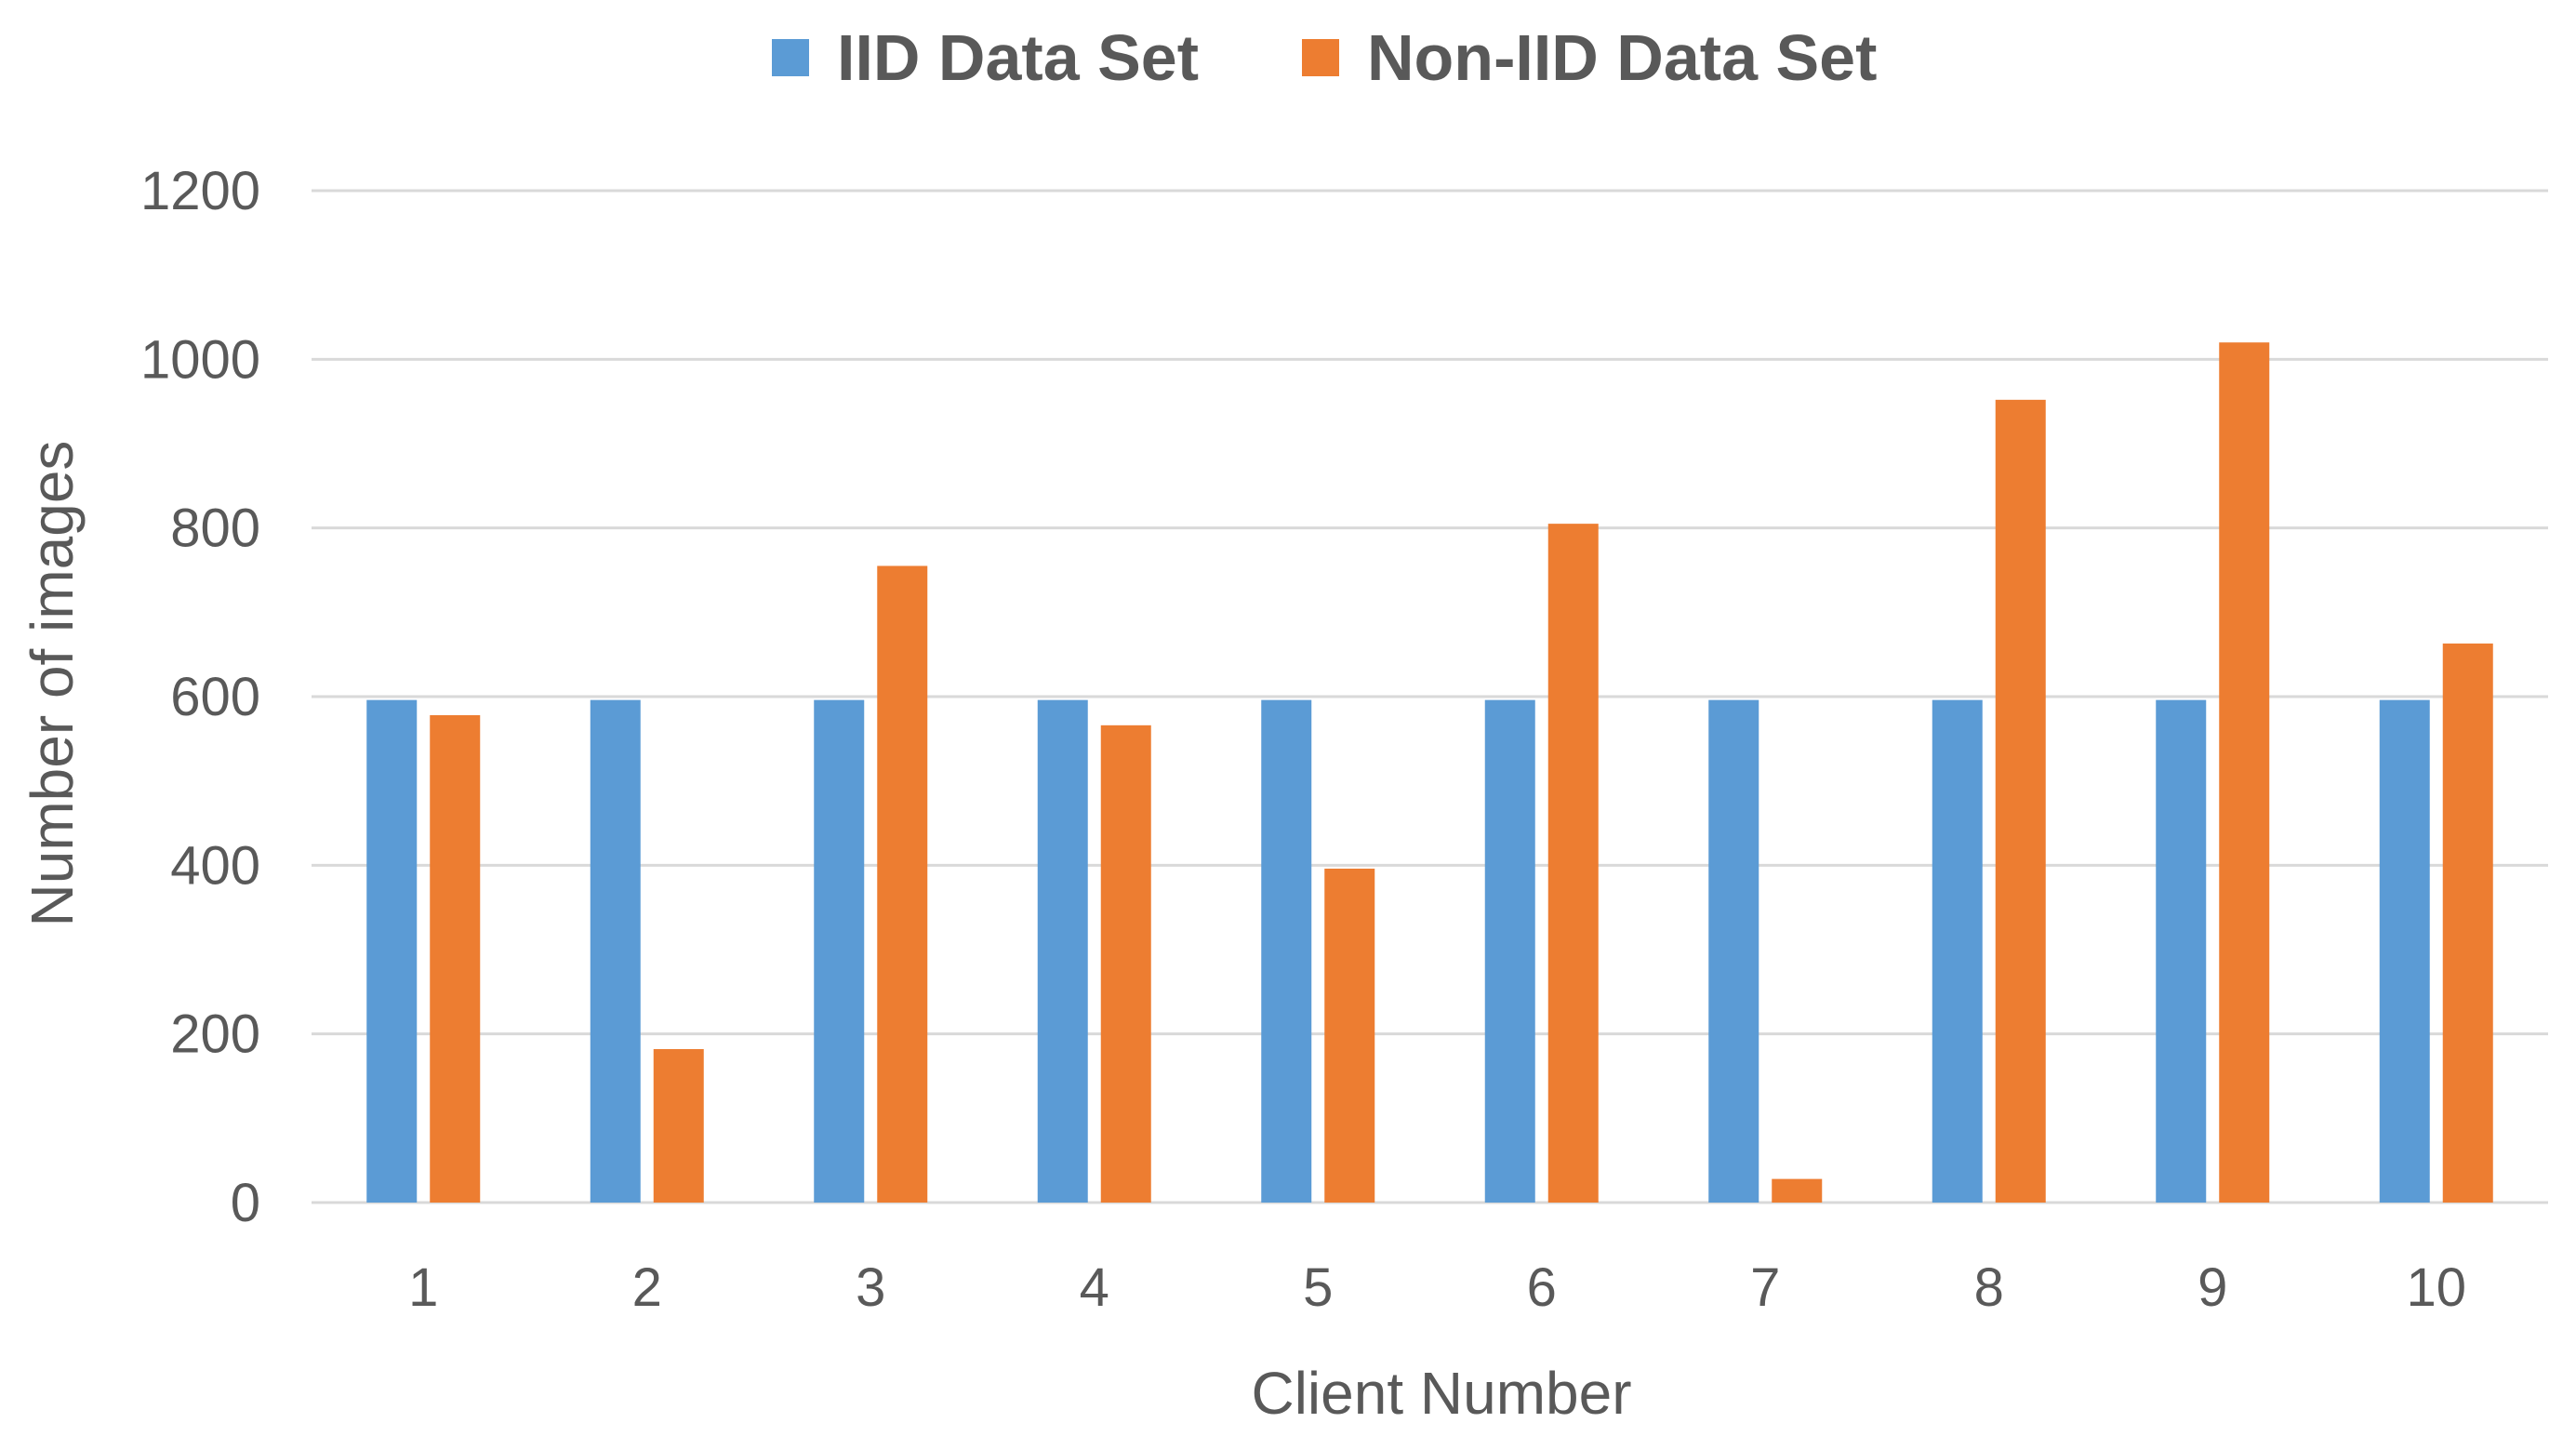 This screenshot has height=1436, width=2576. I want to click on y-tick-label: 400, so click(215, 865).